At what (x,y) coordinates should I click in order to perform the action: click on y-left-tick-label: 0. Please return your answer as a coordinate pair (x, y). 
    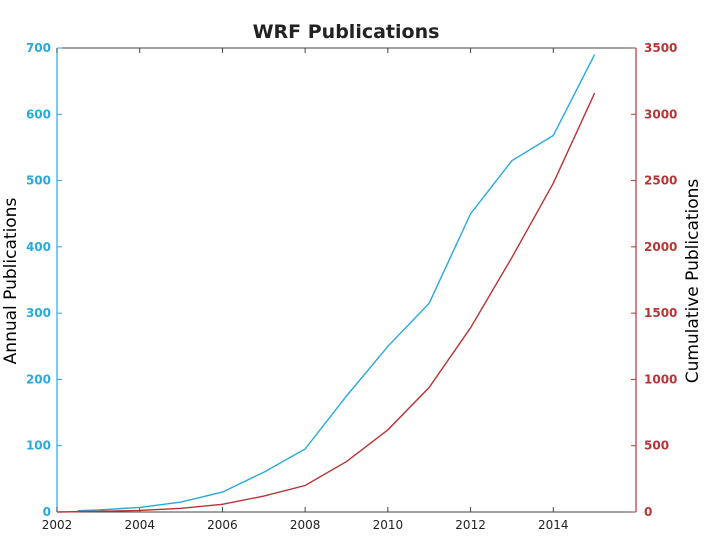
    Looking at the image, I should click on (47, 512).